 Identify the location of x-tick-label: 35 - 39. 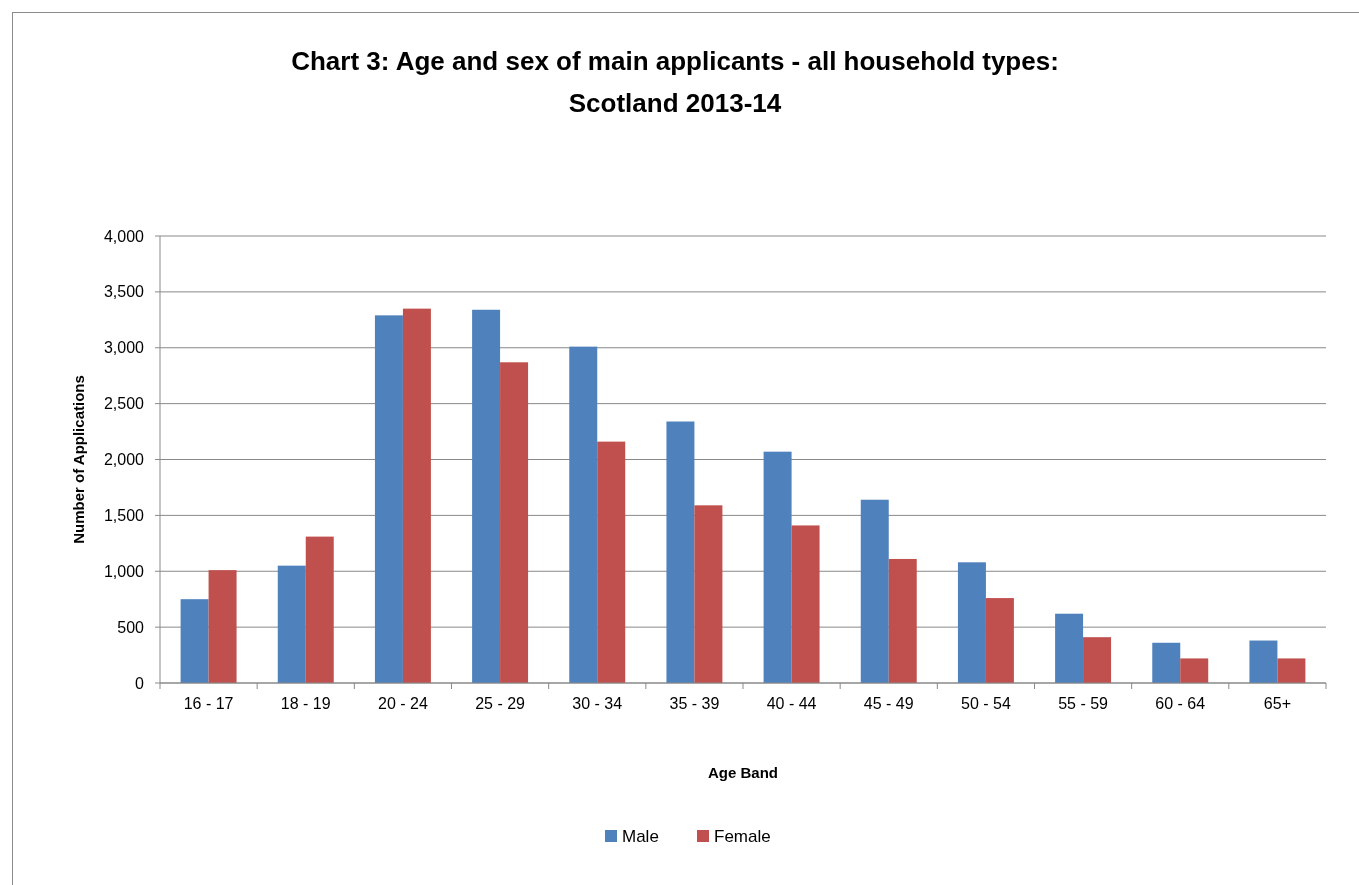
(694, 703).